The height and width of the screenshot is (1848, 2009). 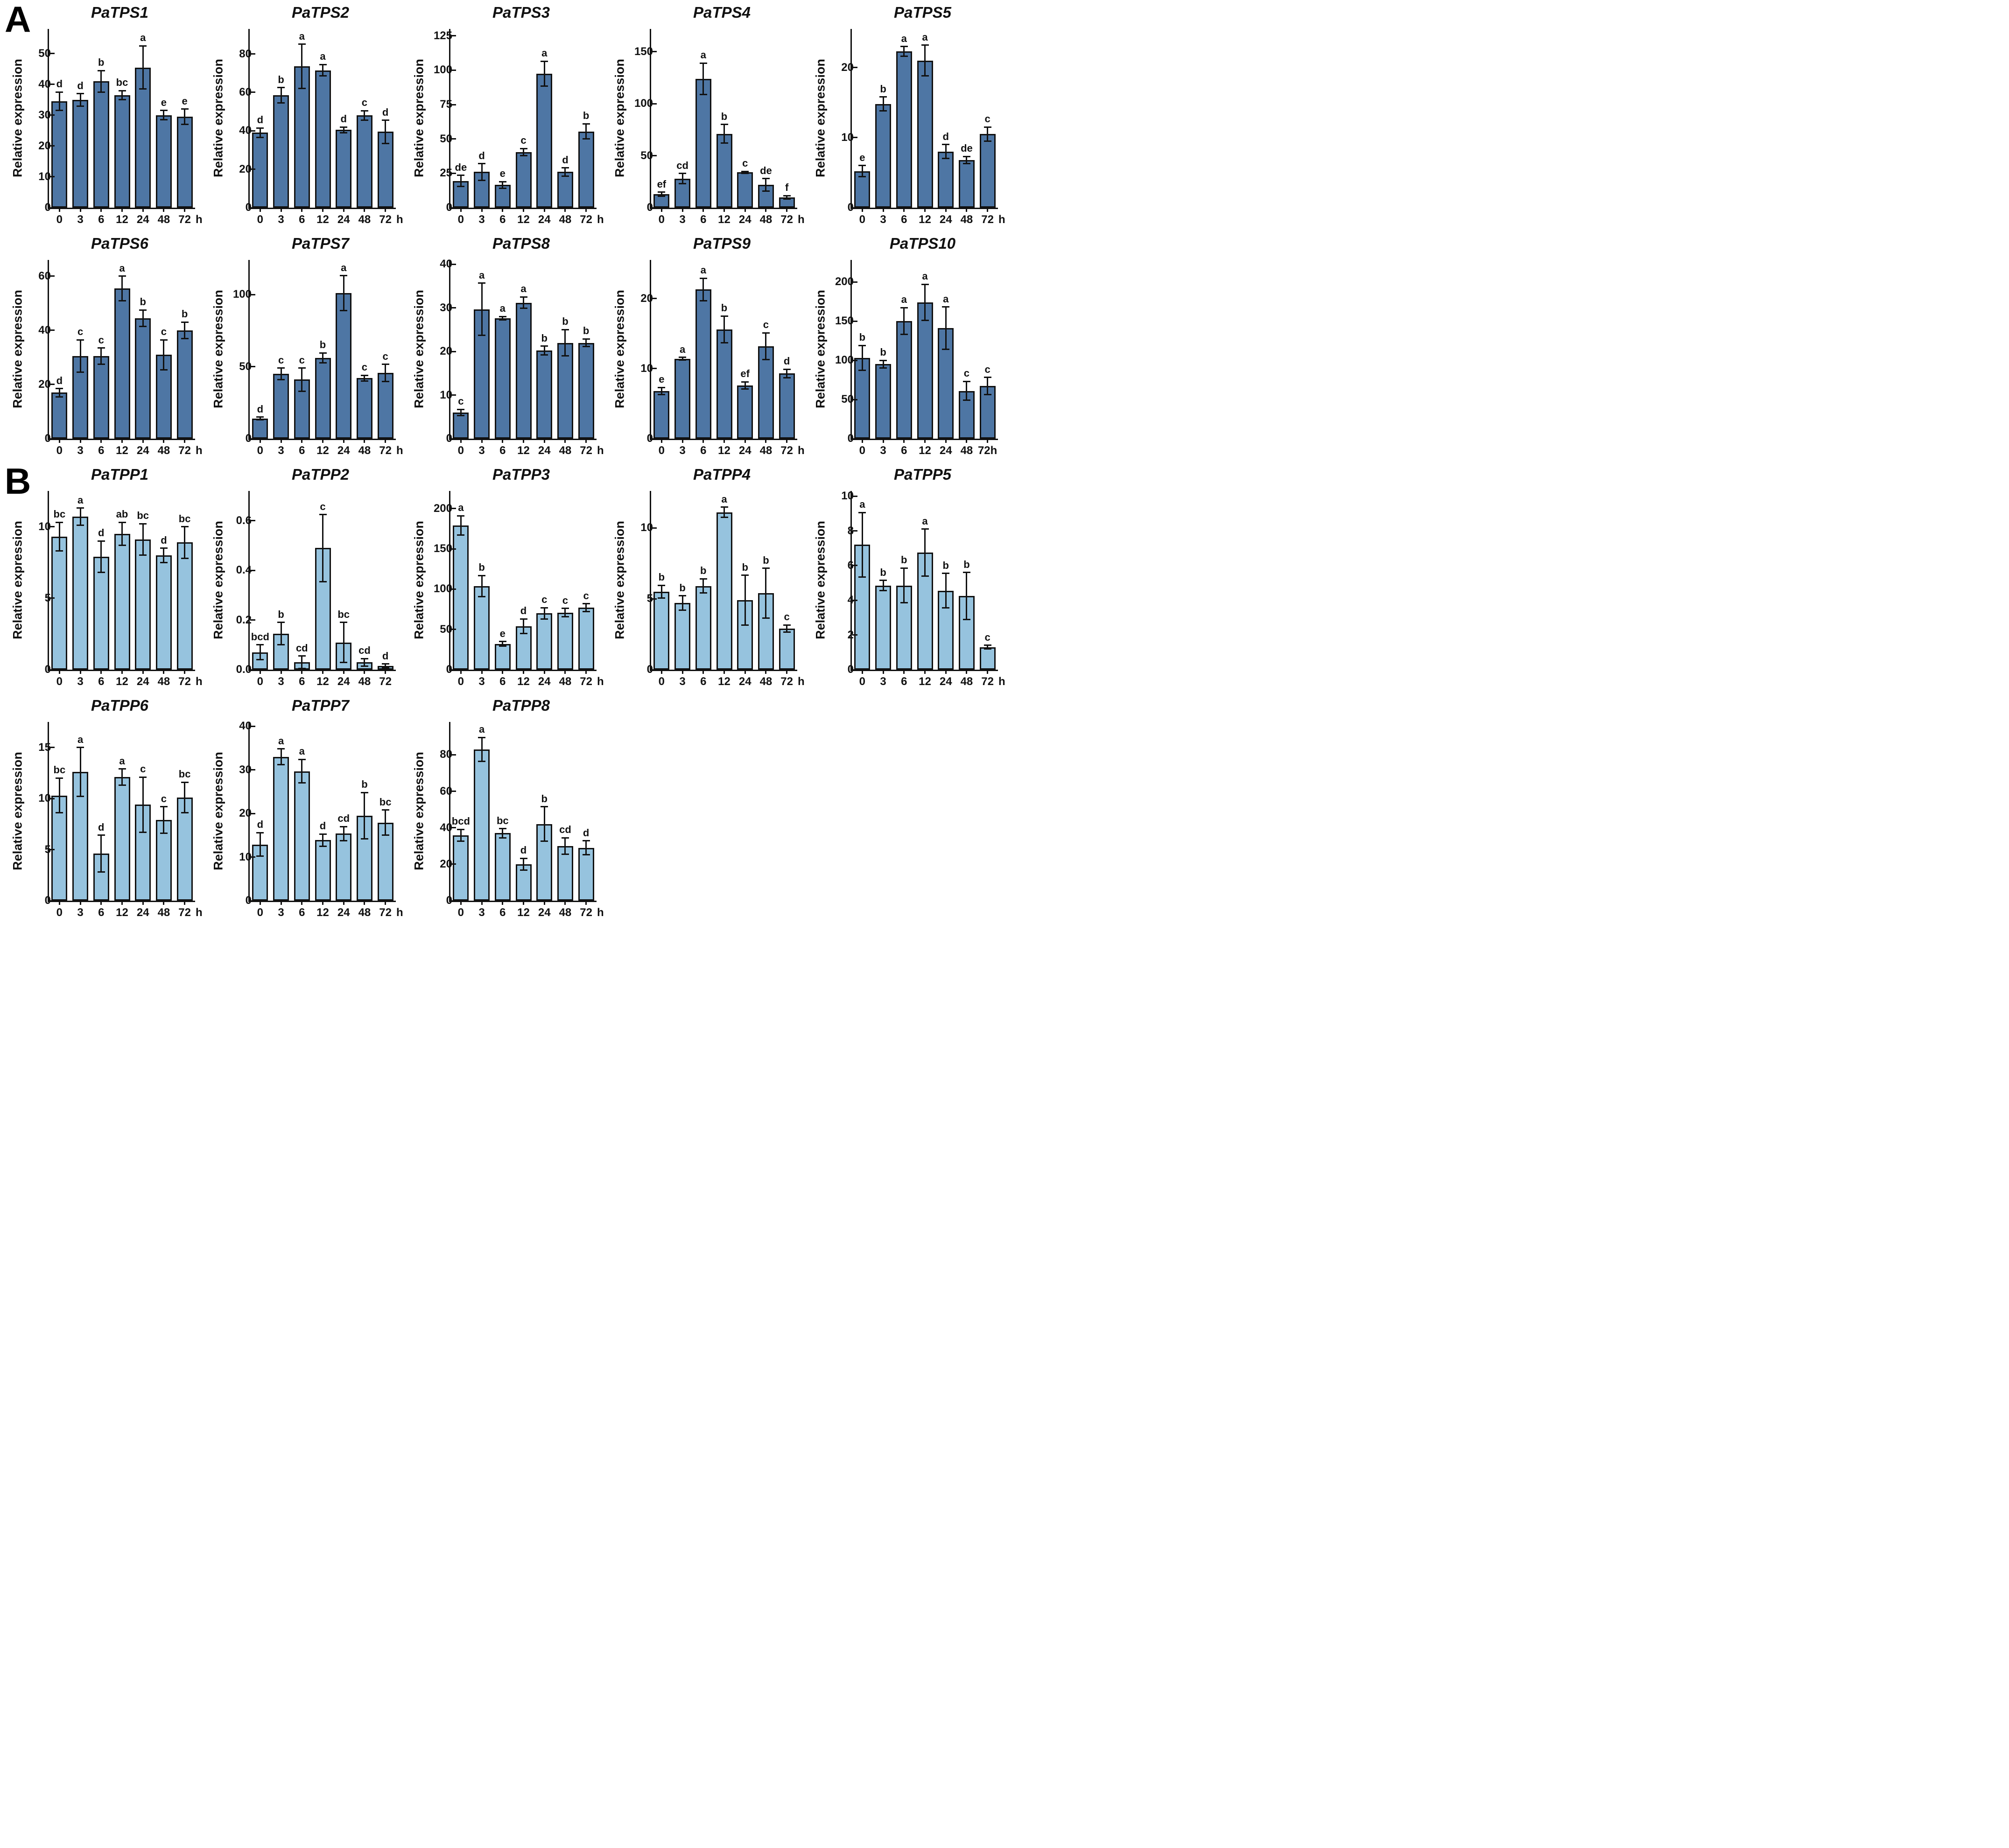 I want to click on significance-letter: b, so click(x=883, y=352).